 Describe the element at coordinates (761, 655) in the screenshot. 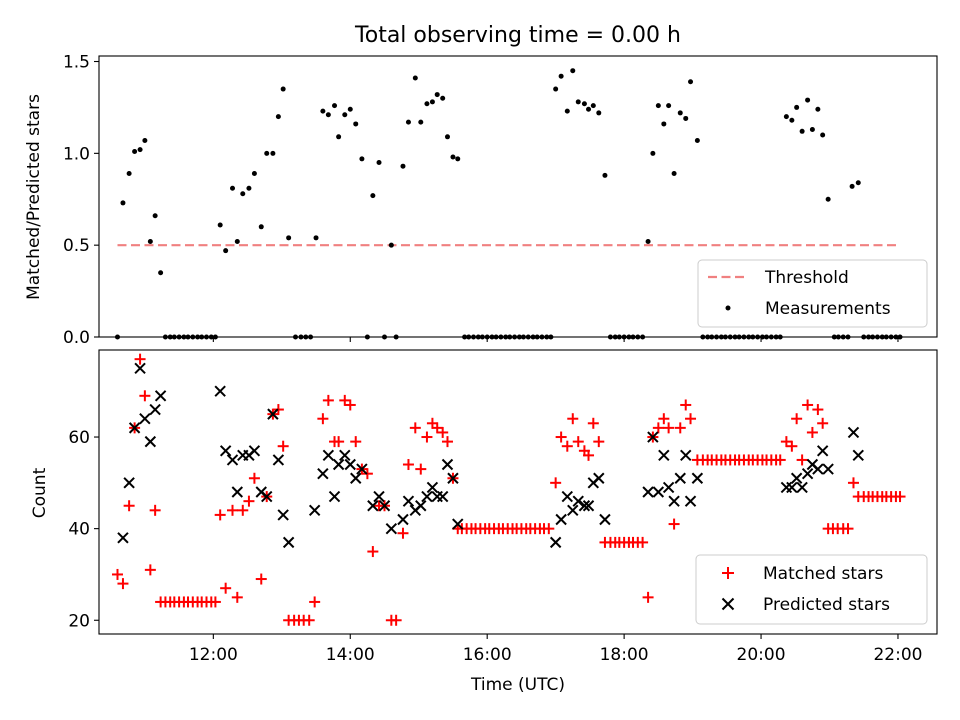

I see `x-tick-label: 20:00` at that location.